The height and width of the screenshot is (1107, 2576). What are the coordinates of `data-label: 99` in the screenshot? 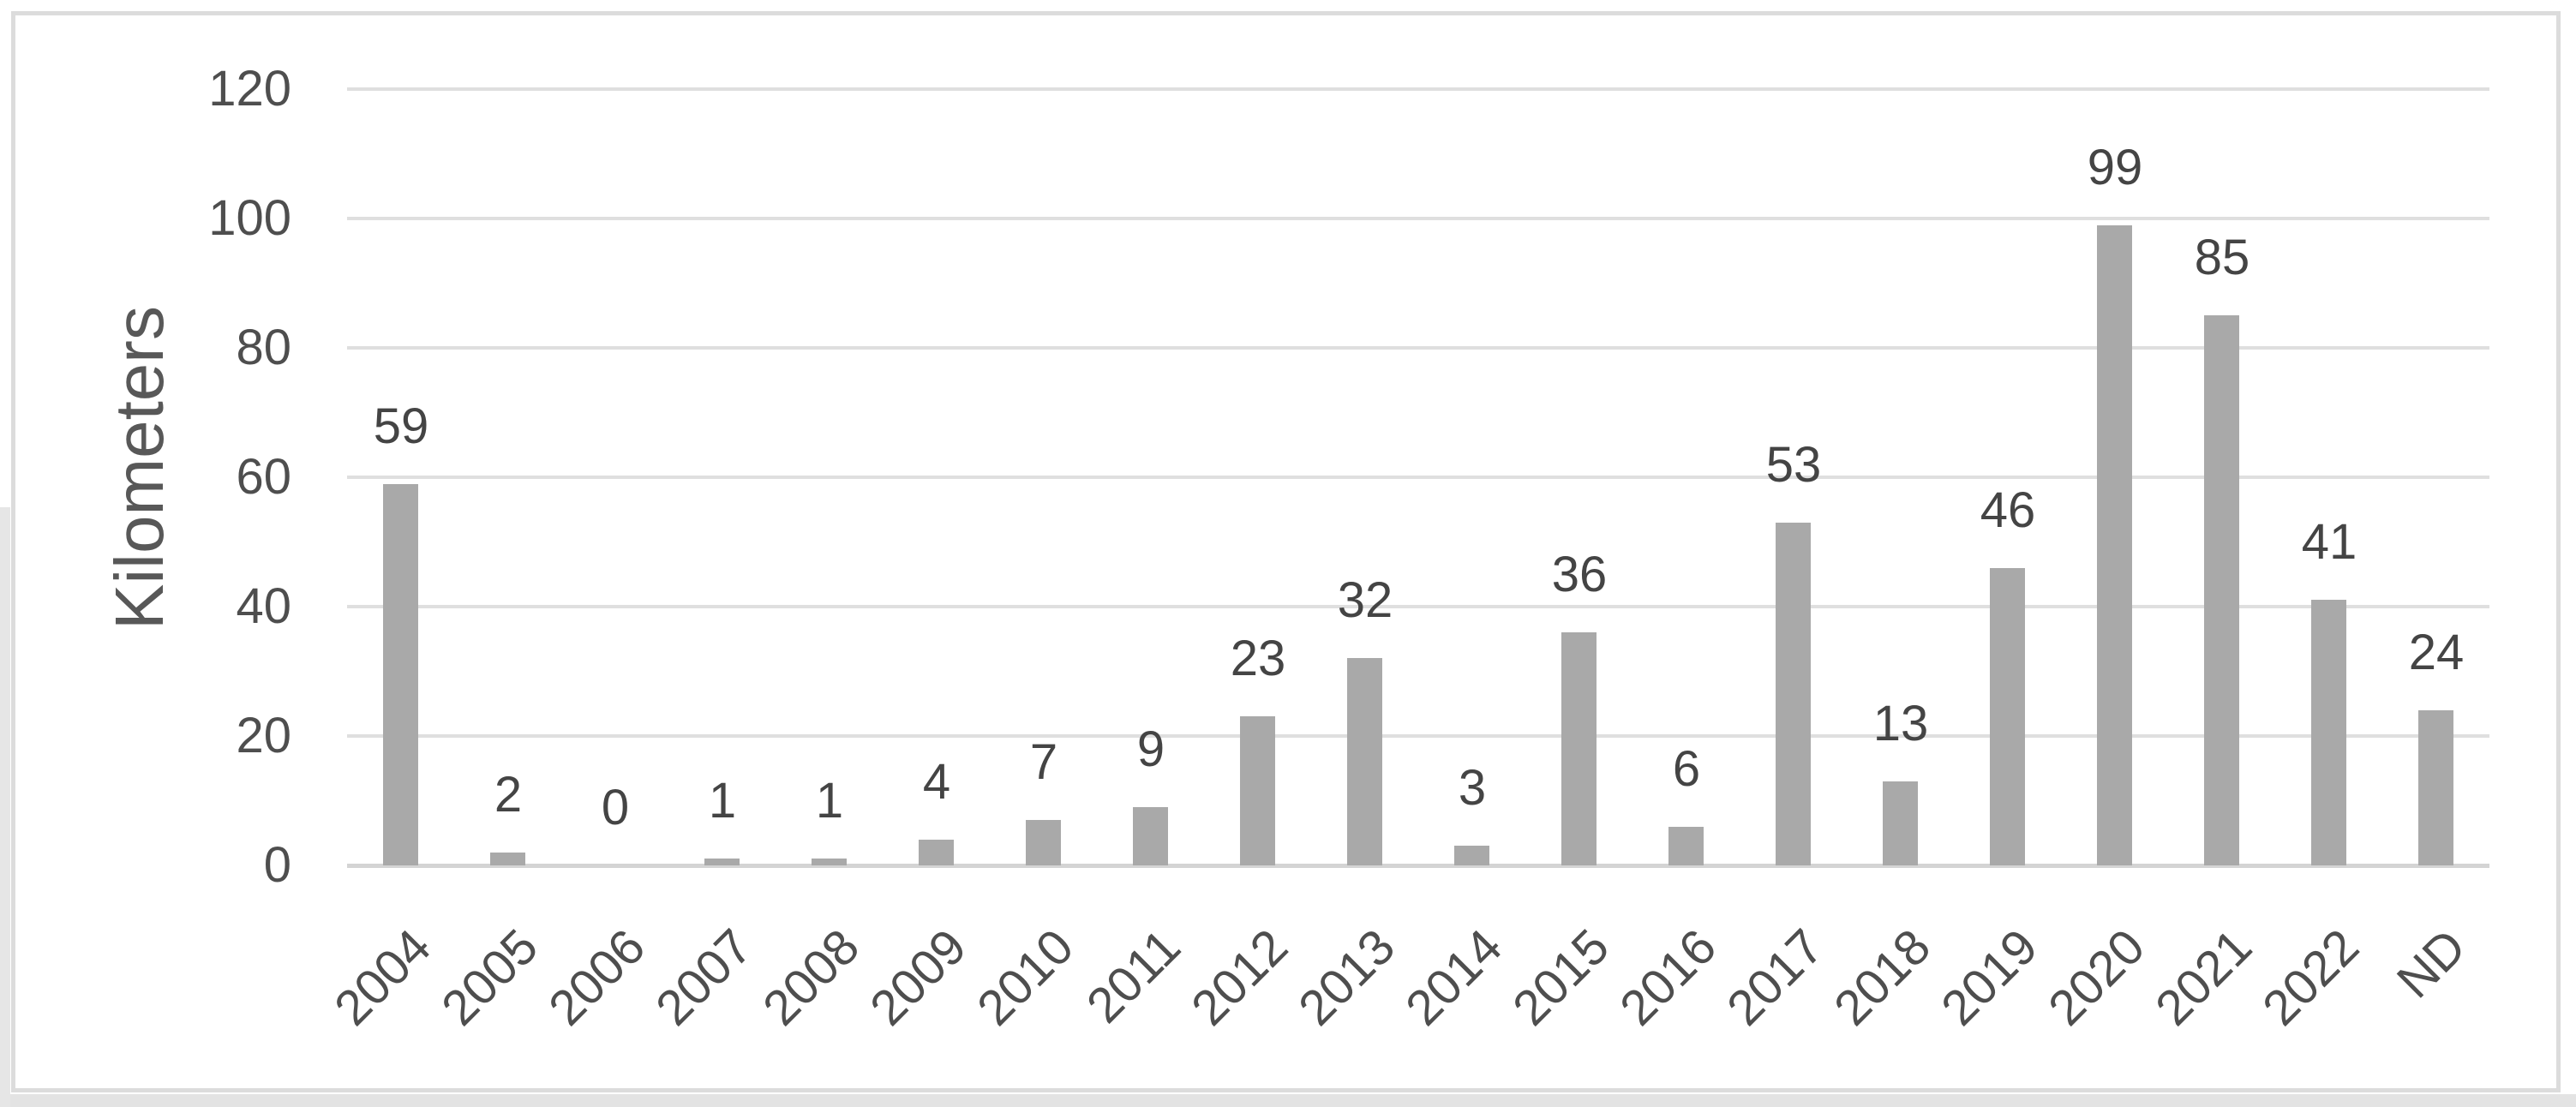 It's located at (2115, 167).